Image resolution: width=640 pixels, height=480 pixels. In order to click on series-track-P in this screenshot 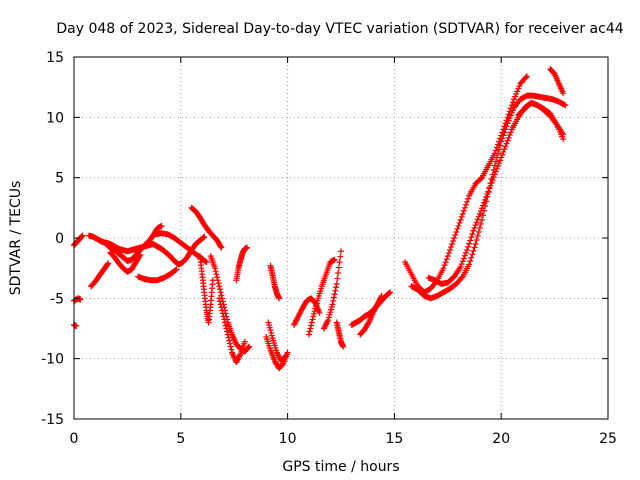, I will do `click(277, 342)`.